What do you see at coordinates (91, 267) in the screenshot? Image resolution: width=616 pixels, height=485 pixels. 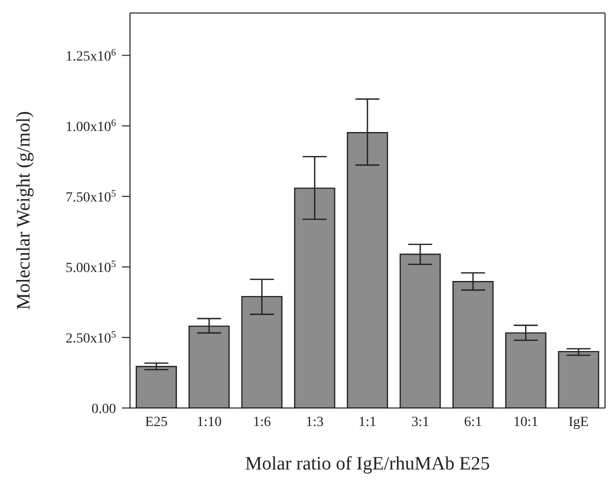 I see `y-tick-label: 5.00x10$^{5}$` at bounding box center [91, 267].